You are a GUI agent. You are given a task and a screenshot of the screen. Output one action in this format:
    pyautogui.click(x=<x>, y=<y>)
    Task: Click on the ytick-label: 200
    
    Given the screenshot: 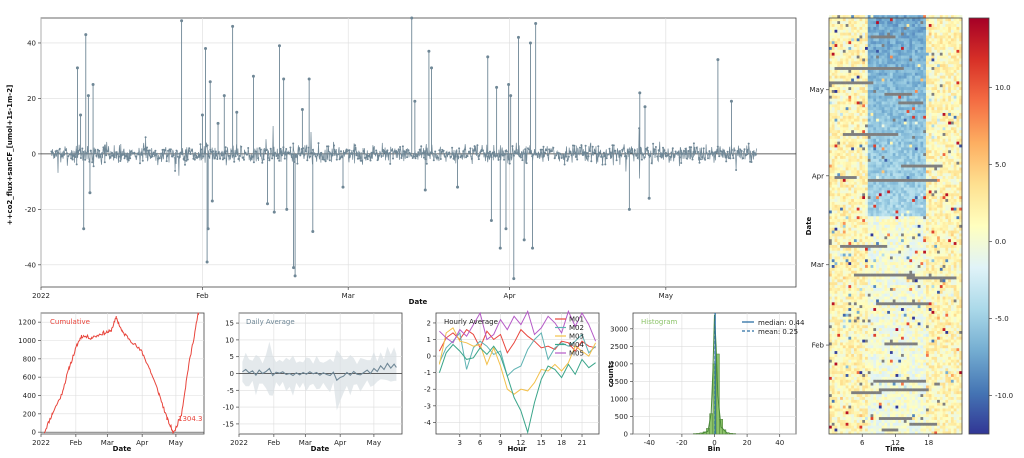 What is the action you would take?
    pyautogui.click(x=29, y=414)
    